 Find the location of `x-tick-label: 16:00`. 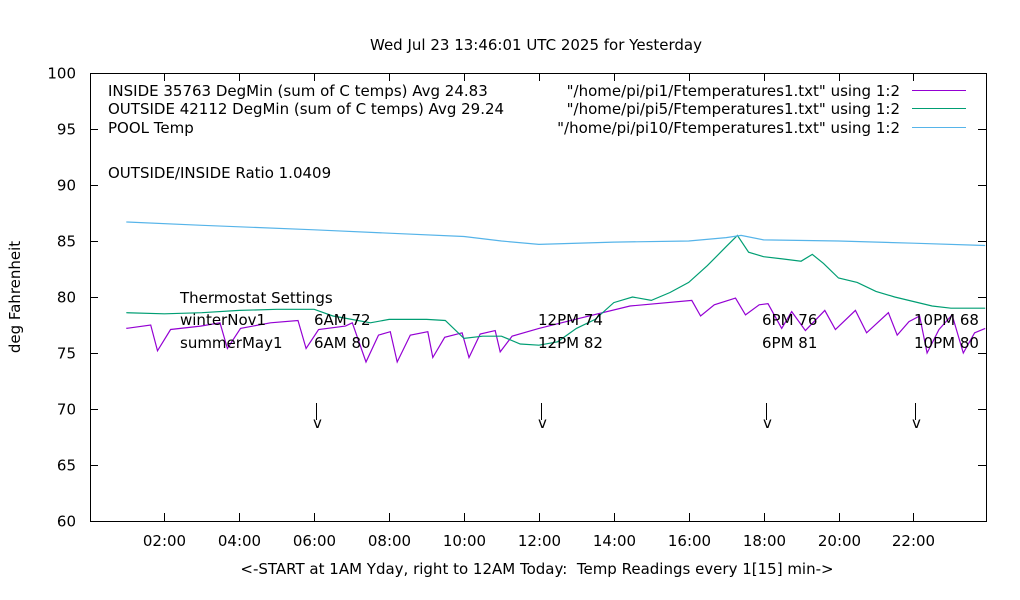

x-tick-label: 16:00 is located at coordinates (689, 541).